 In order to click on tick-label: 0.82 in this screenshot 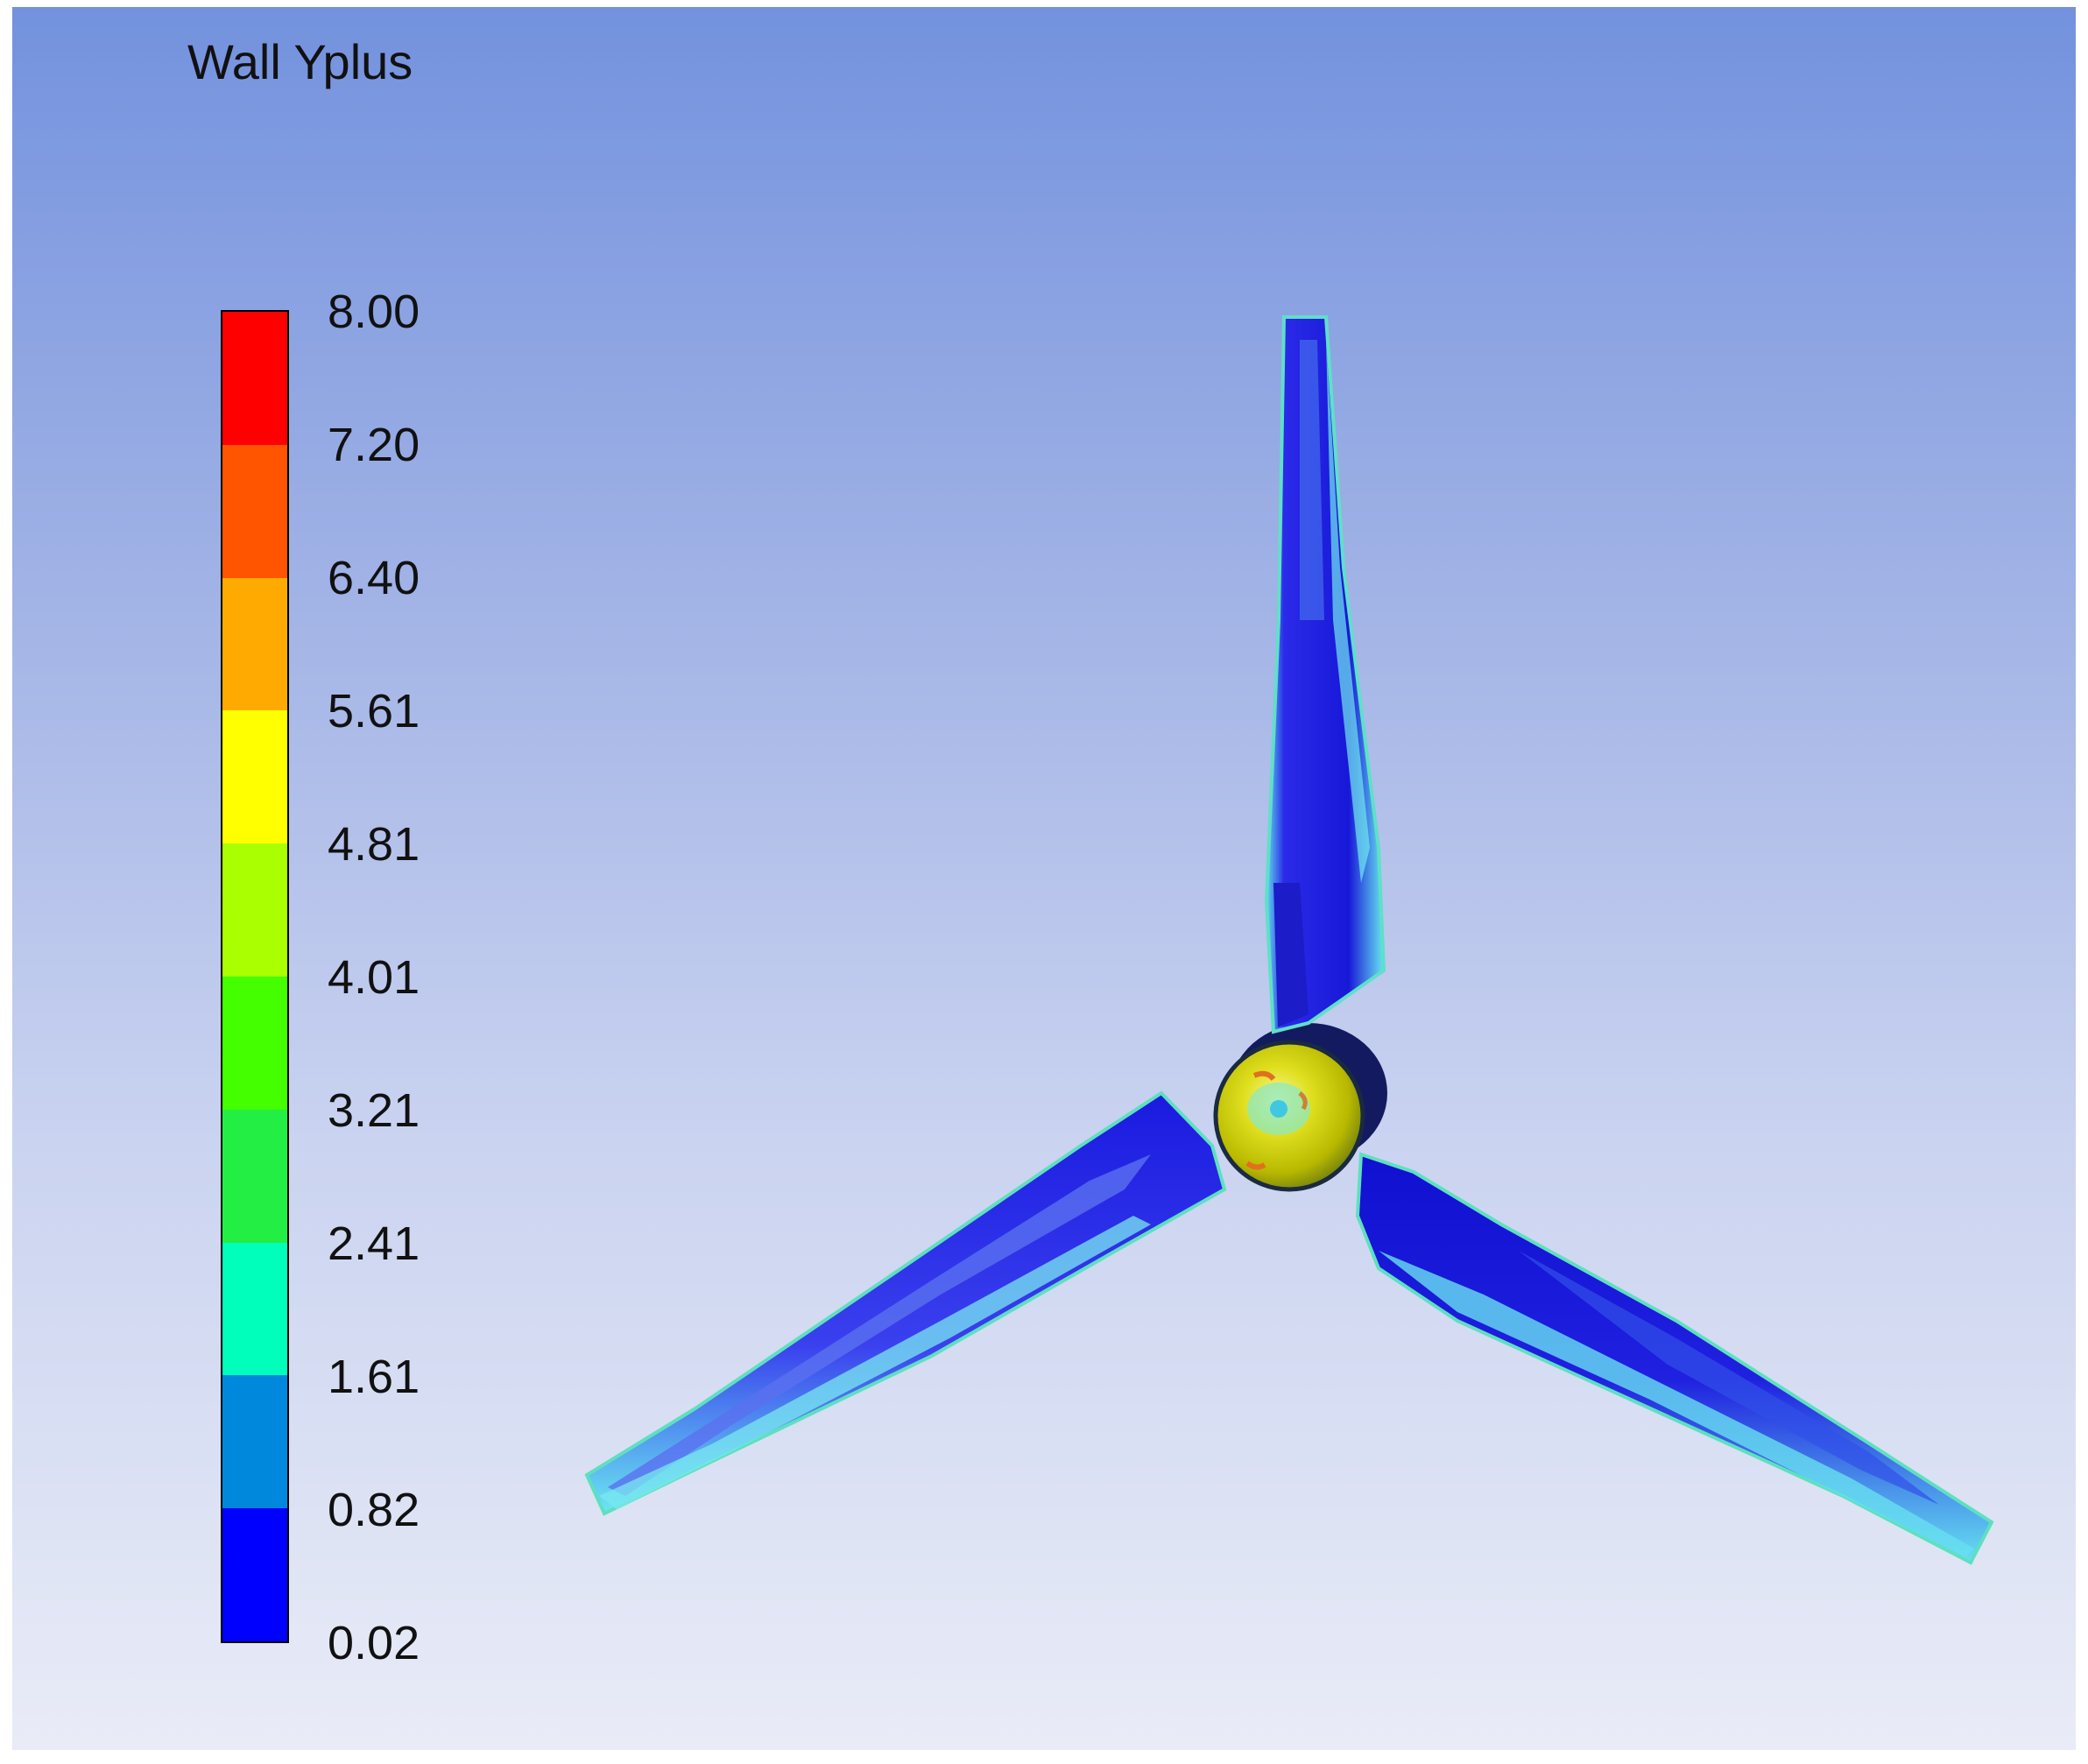, I will do `click(374, 1510)`.